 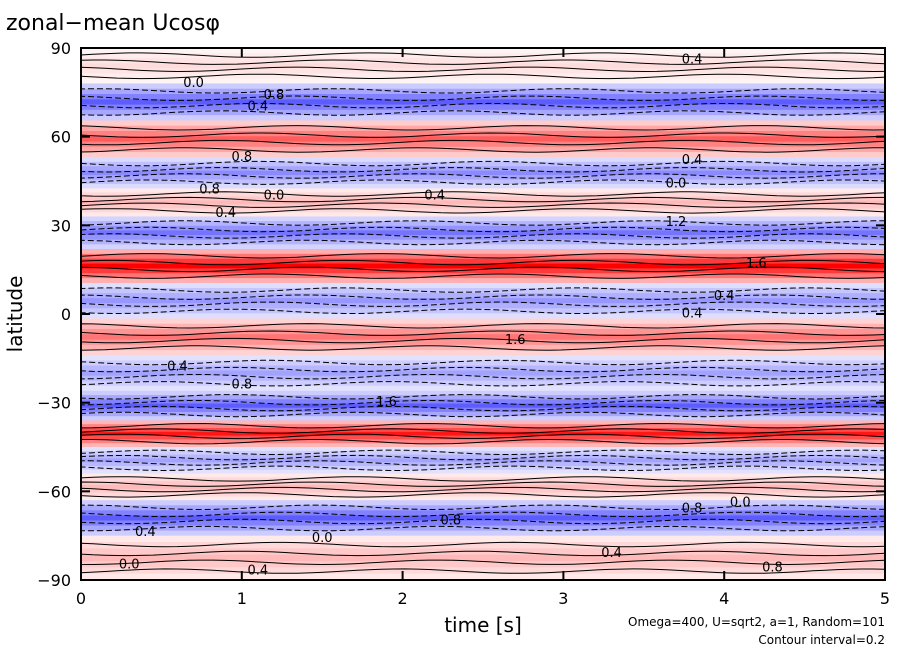 What do you see at coordinates (403, 598) in the screenshot?
I see `x-tick-label: 2` at bounding box center [403, 598].